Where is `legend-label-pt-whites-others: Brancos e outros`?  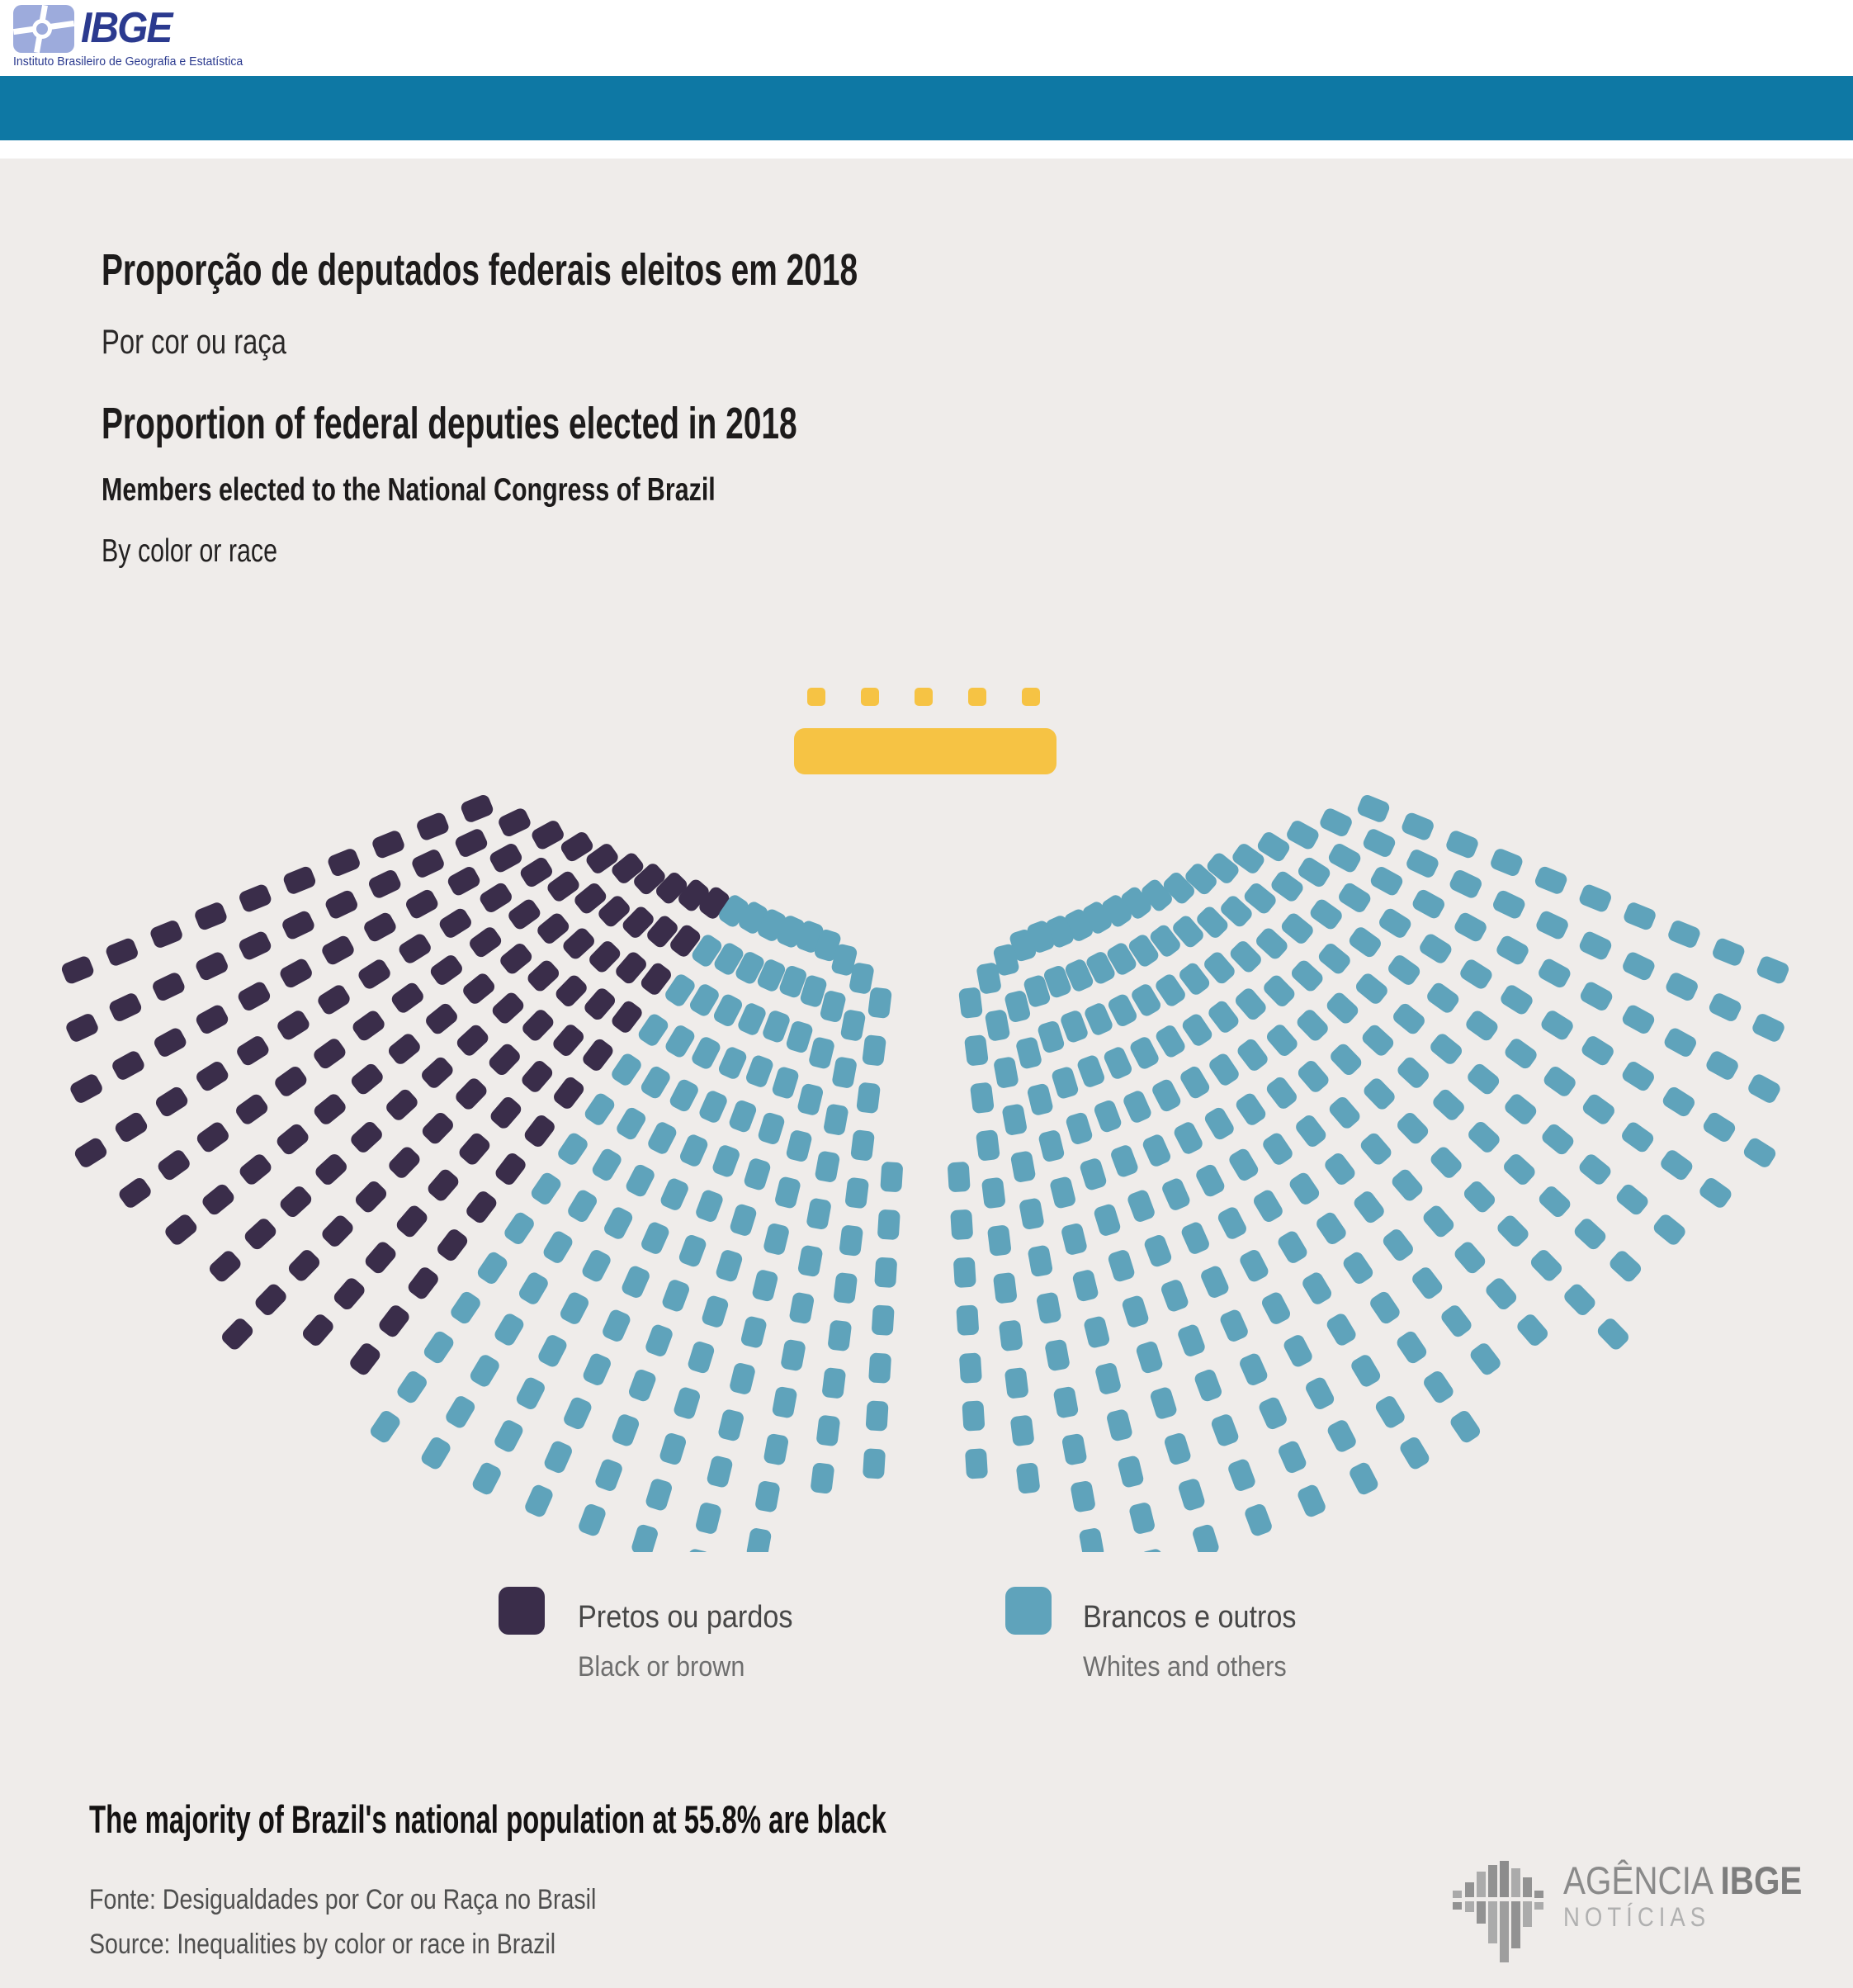 legend-label-pt-whites-others: Brancos e outros is located at coordinates (1190, 1617).